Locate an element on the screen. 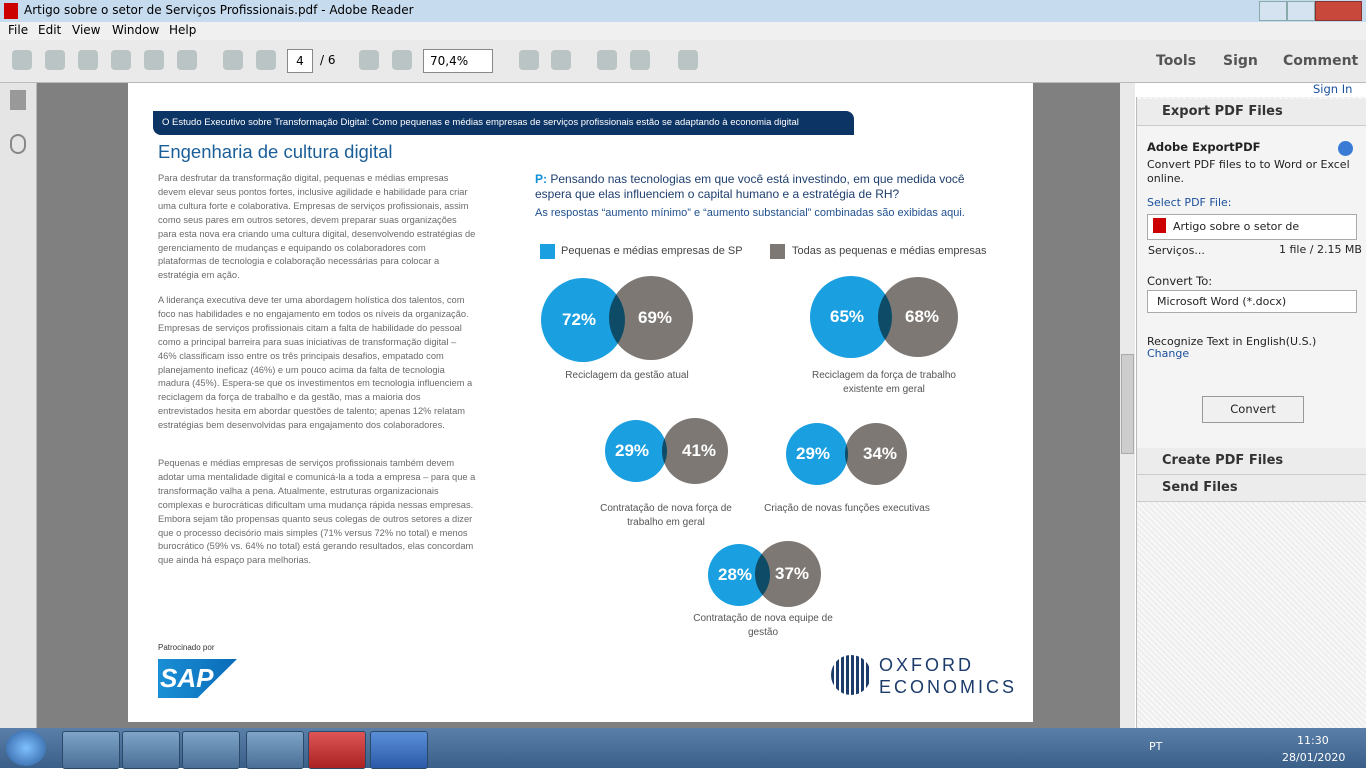 The width and height of the screenshot is (1366, 769). start-button is located at coordinates (26, 748).